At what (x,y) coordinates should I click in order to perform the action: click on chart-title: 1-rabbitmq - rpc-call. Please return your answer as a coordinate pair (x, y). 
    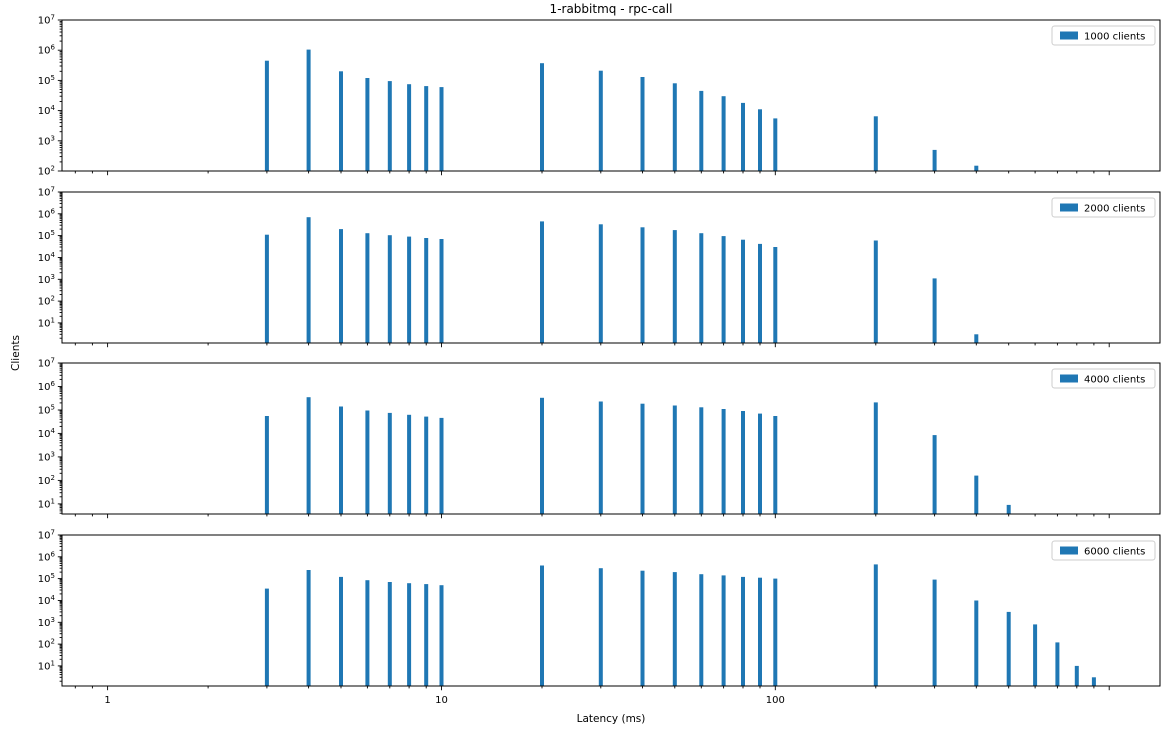
    Looking at the image, I should click on (611, 9).